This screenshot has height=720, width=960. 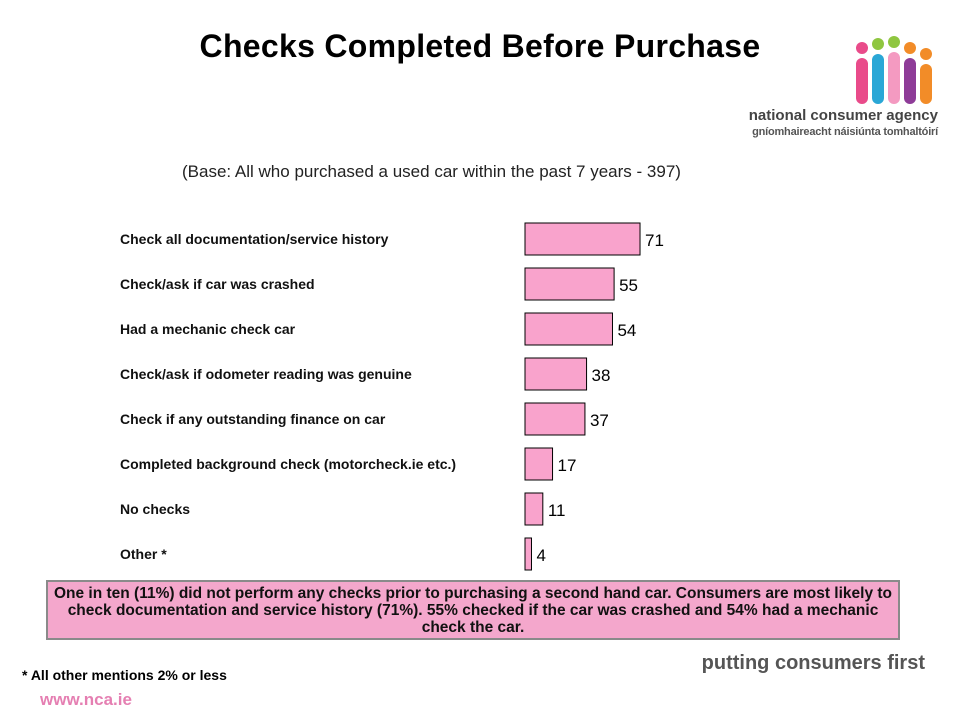 I want to click on value-label: 71, so click(x=654, y=240).